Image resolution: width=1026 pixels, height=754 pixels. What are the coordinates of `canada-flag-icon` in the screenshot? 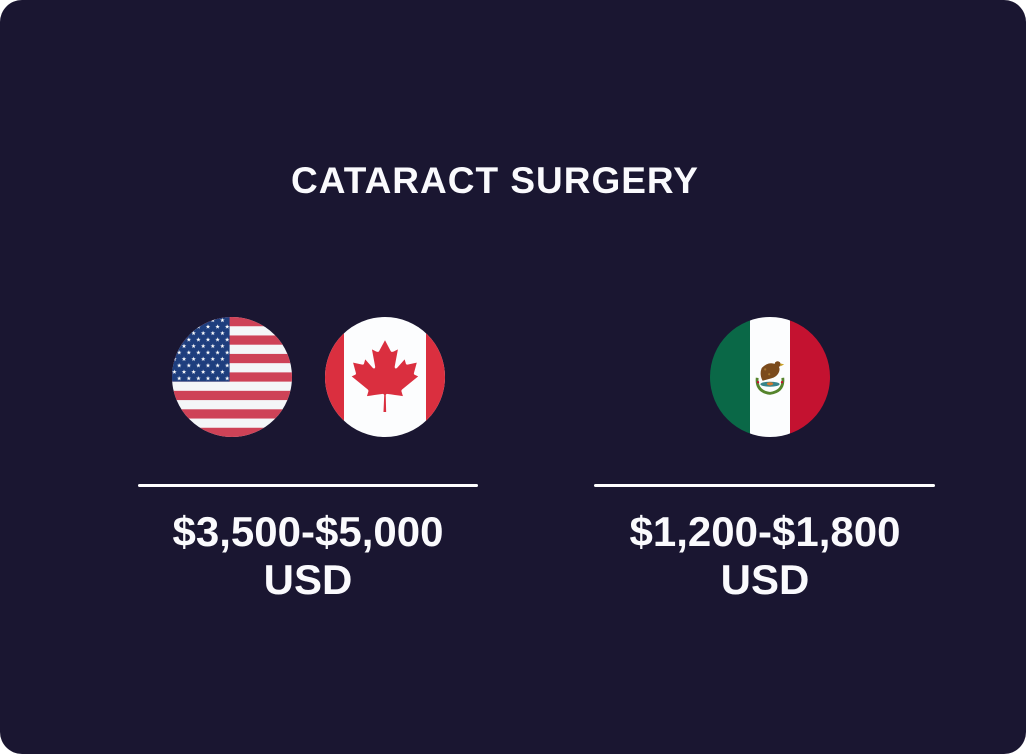 It's located at (385, 377).